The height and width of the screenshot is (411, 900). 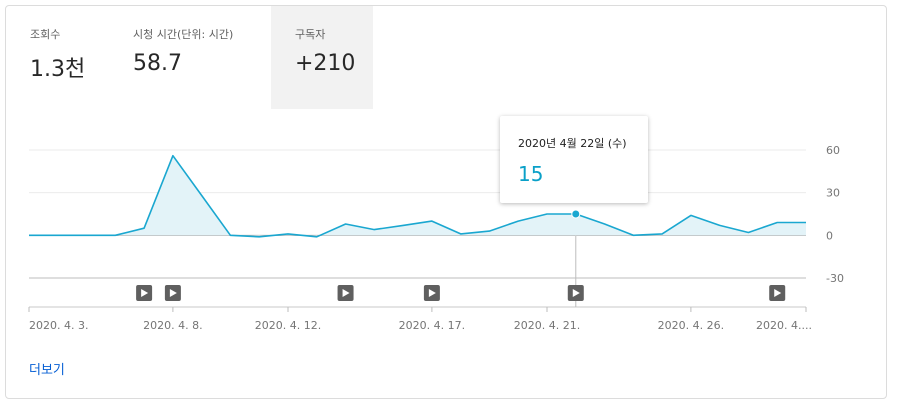 I want to click on metric-label: 시청 시간(단위: 시간), so click(x=183, y=34).